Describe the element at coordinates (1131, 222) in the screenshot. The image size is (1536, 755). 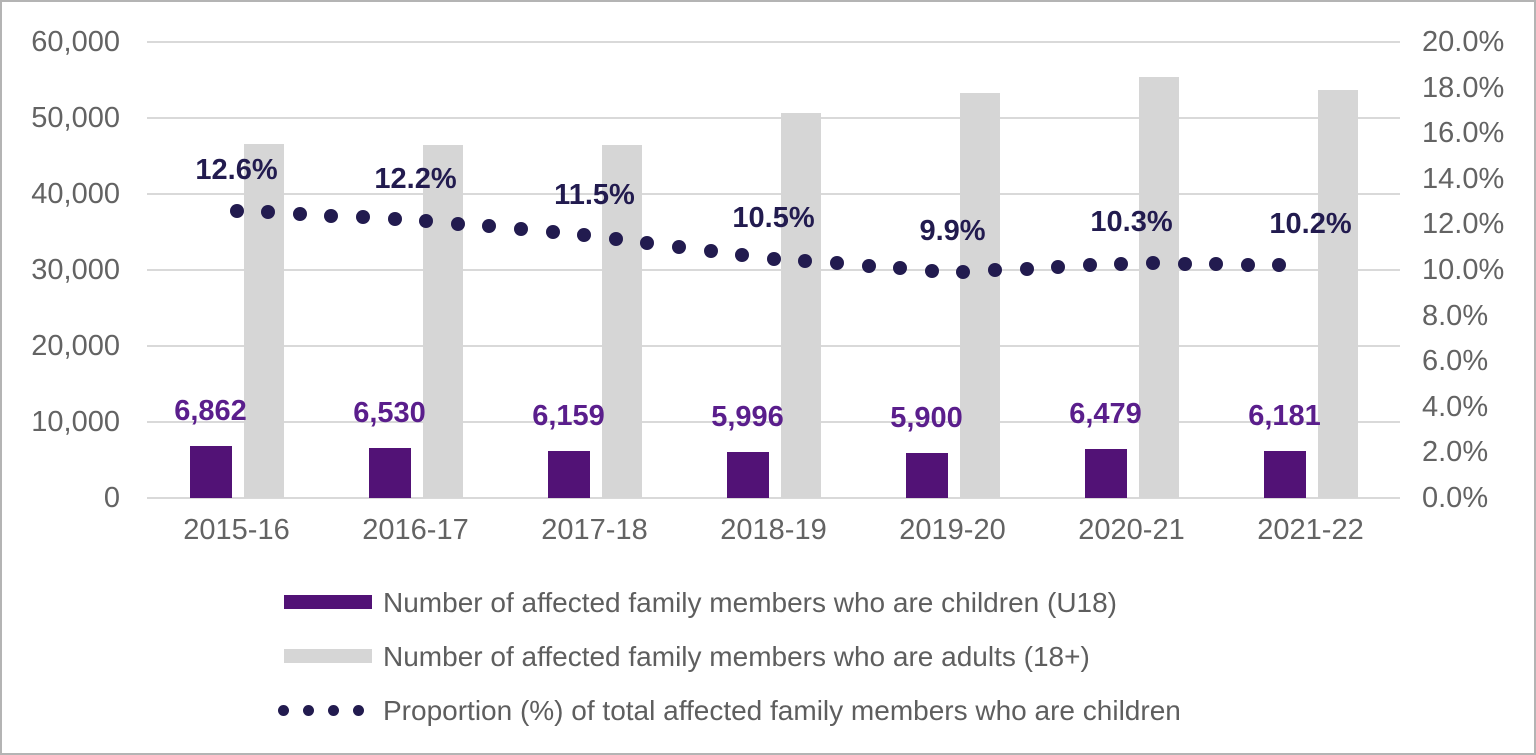
I see `proportion-value-label: 10.3%` at that location.